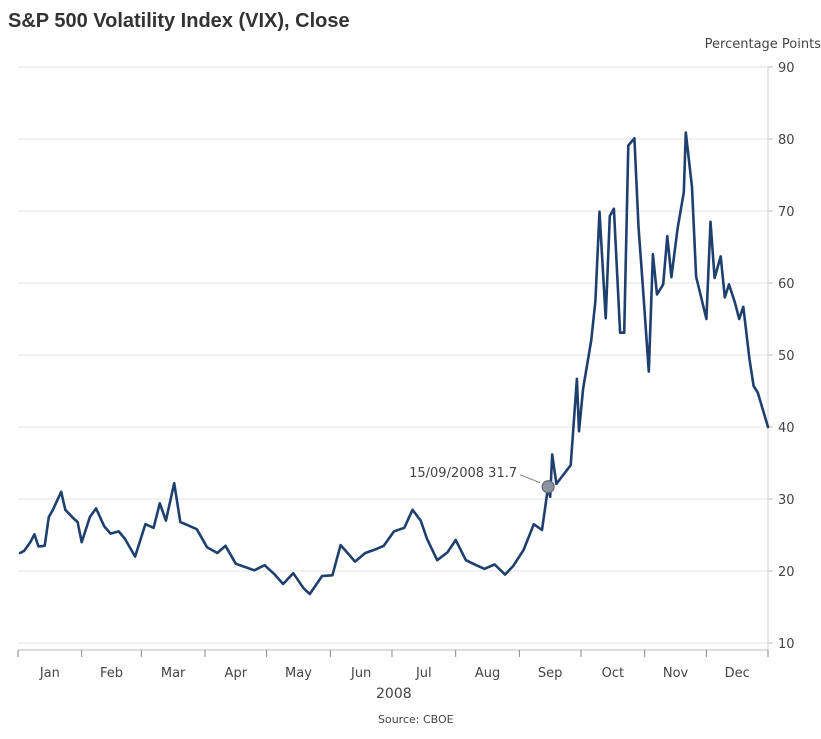  Describe the element at coordinates (416, 719) in the screenshot. I see `source-note: Source: CBOE` at that location.